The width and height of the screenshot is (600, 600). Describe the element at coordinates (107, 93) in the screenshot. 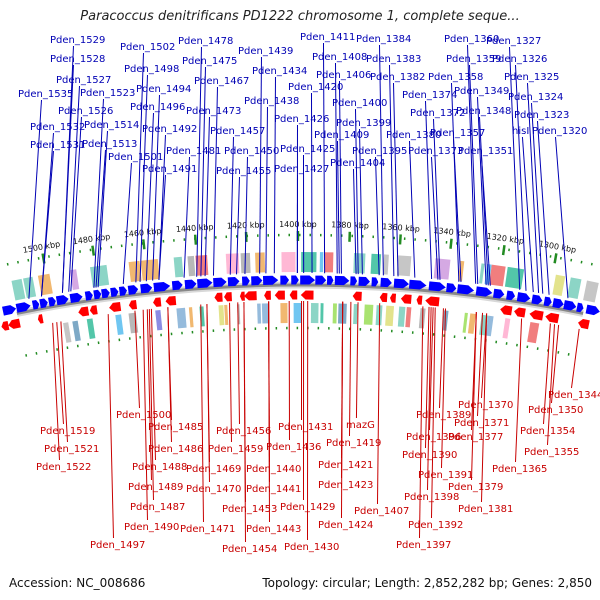

I see `plus-strand-gene-label: Pden_1523` at that location.